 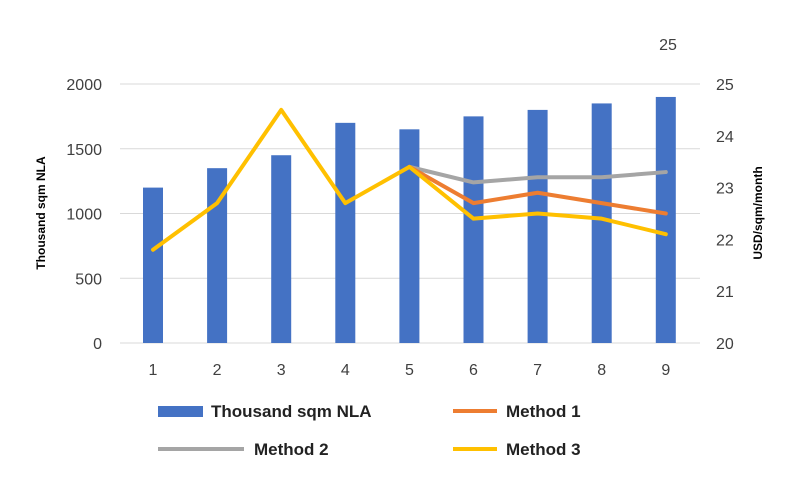 What do you see at coordinates (725, 292) in the screenshot?
I see `right-tick-label: 21` at bounding box center [725, 292].